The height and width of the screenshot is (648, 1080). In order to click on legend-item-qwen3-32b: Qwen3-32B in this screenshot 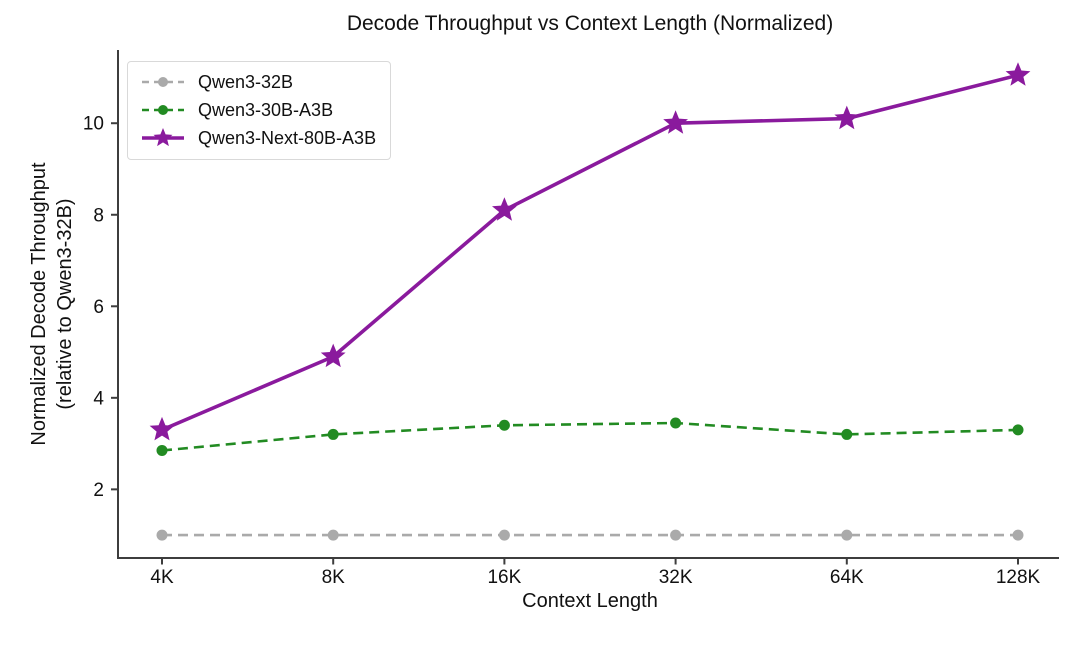, I will do `click(258, 82)`.